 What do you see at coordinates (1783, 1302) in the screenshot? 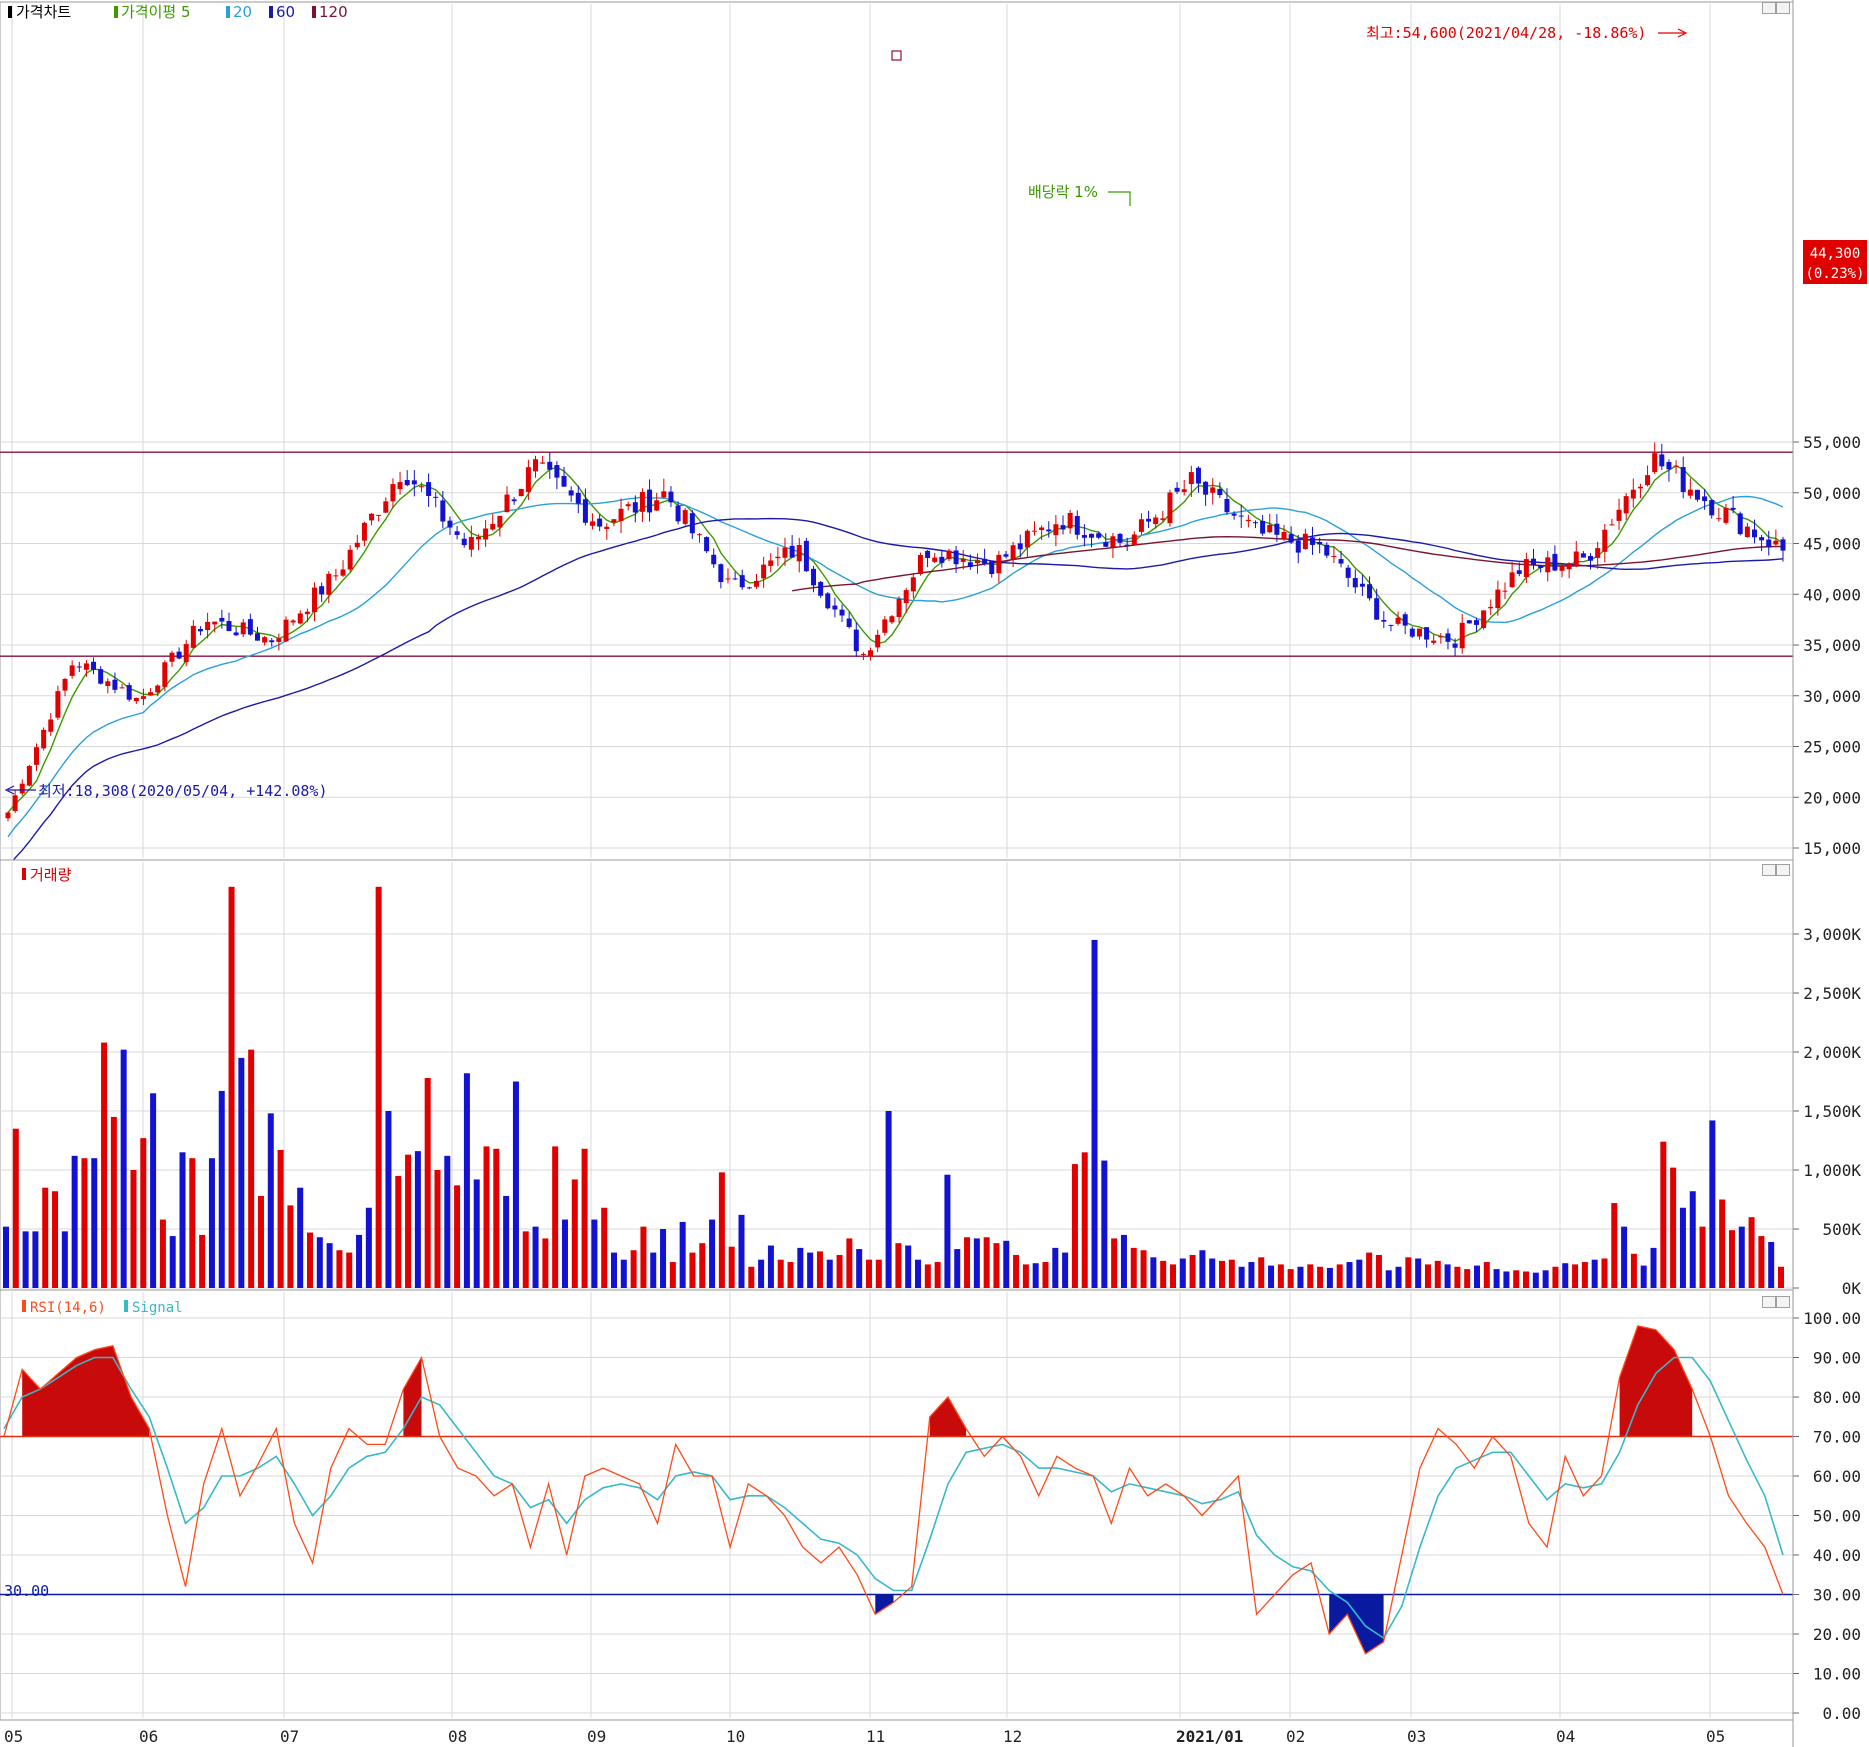
I see `rsi-close-button` at bounding box center [1783, 1302].